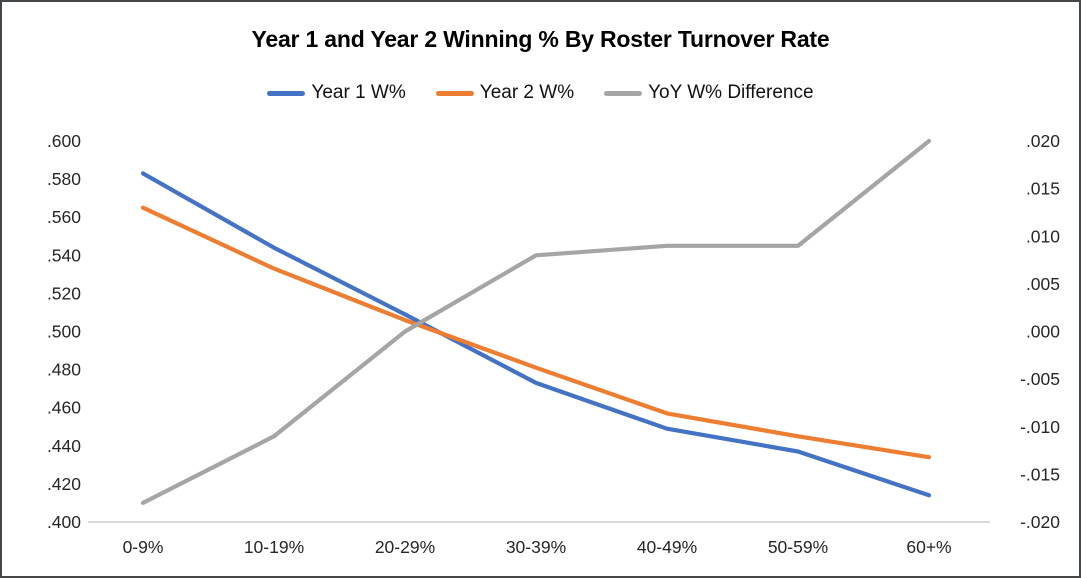 The width and height of the screenshot is (1081, 578). What do you see at coordinates (1043, 332) in the screenshot?
I see `right-axis-tick-label: .000` at bounding box center [1043, 332].